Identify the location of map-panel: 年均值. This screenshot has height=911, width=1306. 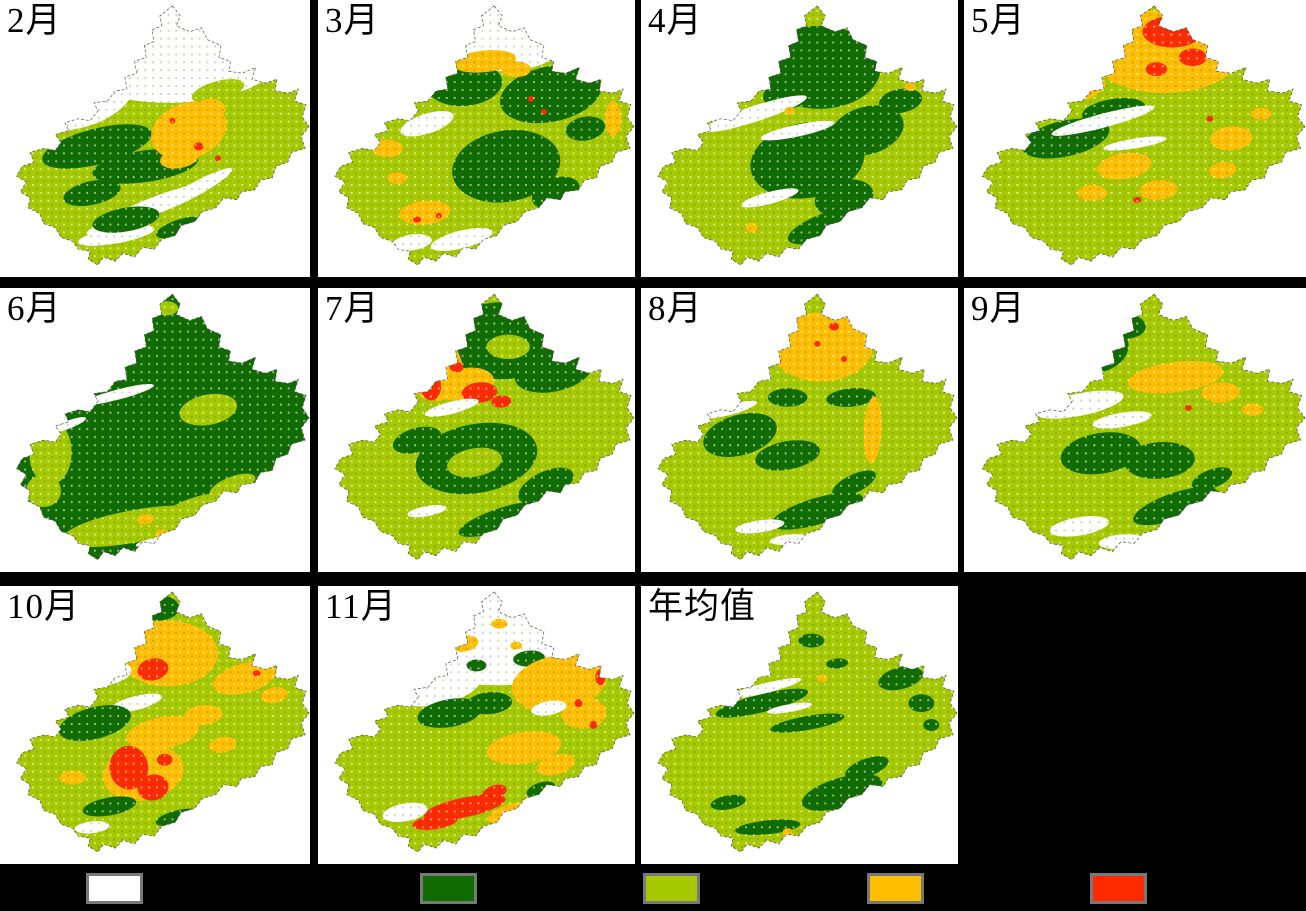
(799, 725).